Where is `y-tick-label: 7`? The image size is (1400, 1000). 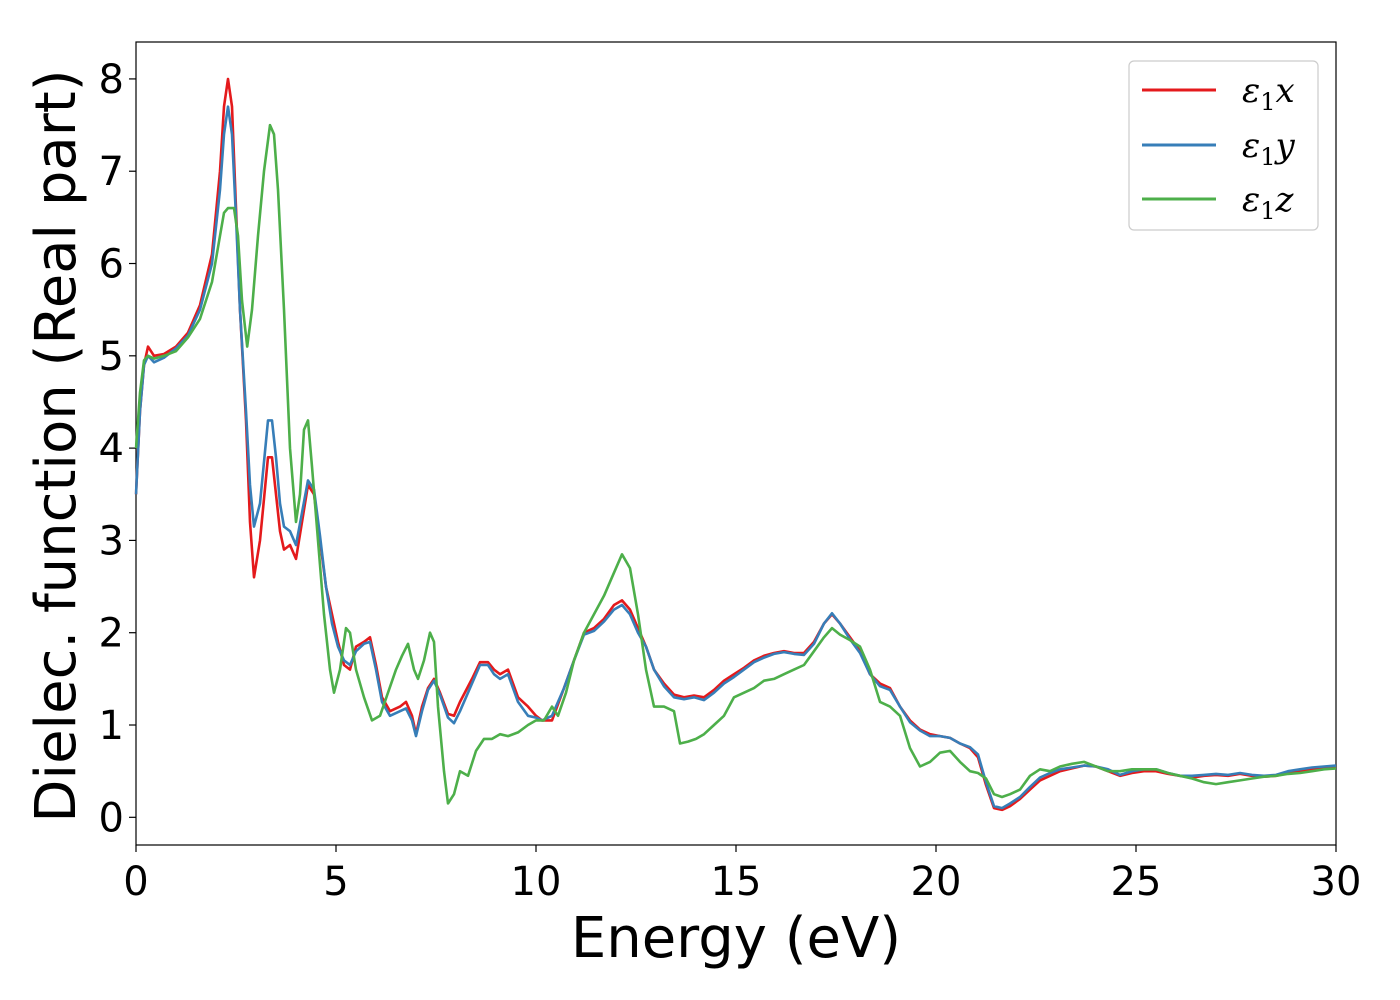 y-tick-label: 7 is located at coordinates (111, 172).